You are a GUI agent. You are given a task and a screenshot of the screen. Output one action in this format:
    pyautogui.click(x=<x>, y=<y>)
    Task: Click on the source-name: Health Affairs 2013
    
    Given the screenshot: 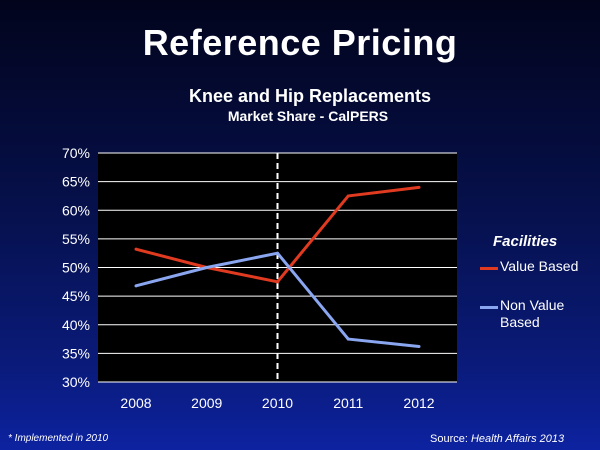 What is the action you would take?
    pyautogui.click(x=517, y=439)
    